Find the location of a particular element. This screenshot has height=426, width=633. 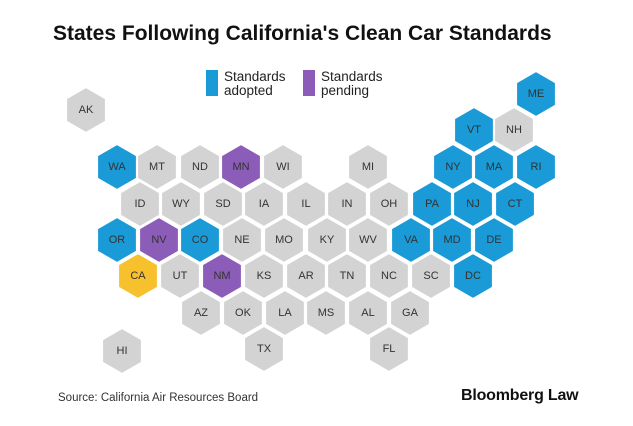

state-label-nc: NC is located at coordinates (389, 276).